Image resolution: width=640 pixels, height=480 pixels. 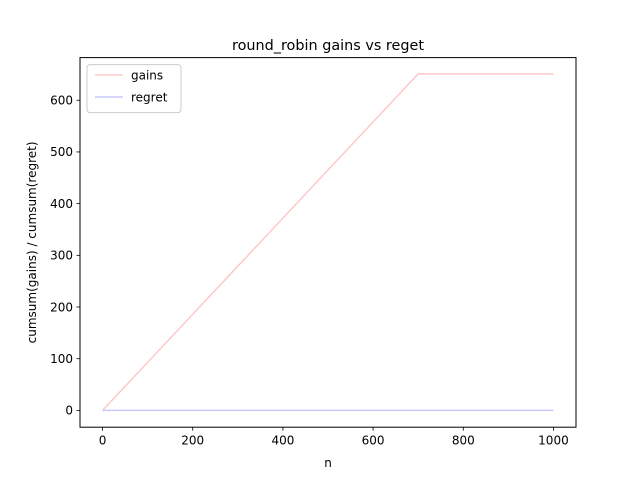 I want to click on y-tick-label: 400, so click(x=61, y=204).